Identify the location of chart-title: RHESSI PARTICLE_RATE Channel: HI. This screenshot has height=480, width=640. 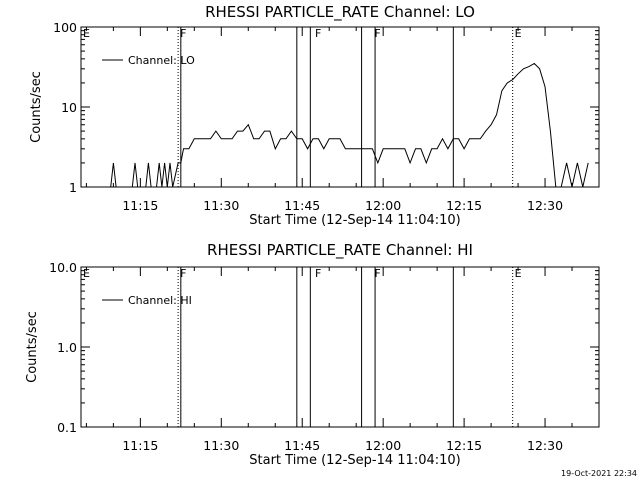
(340, 250).